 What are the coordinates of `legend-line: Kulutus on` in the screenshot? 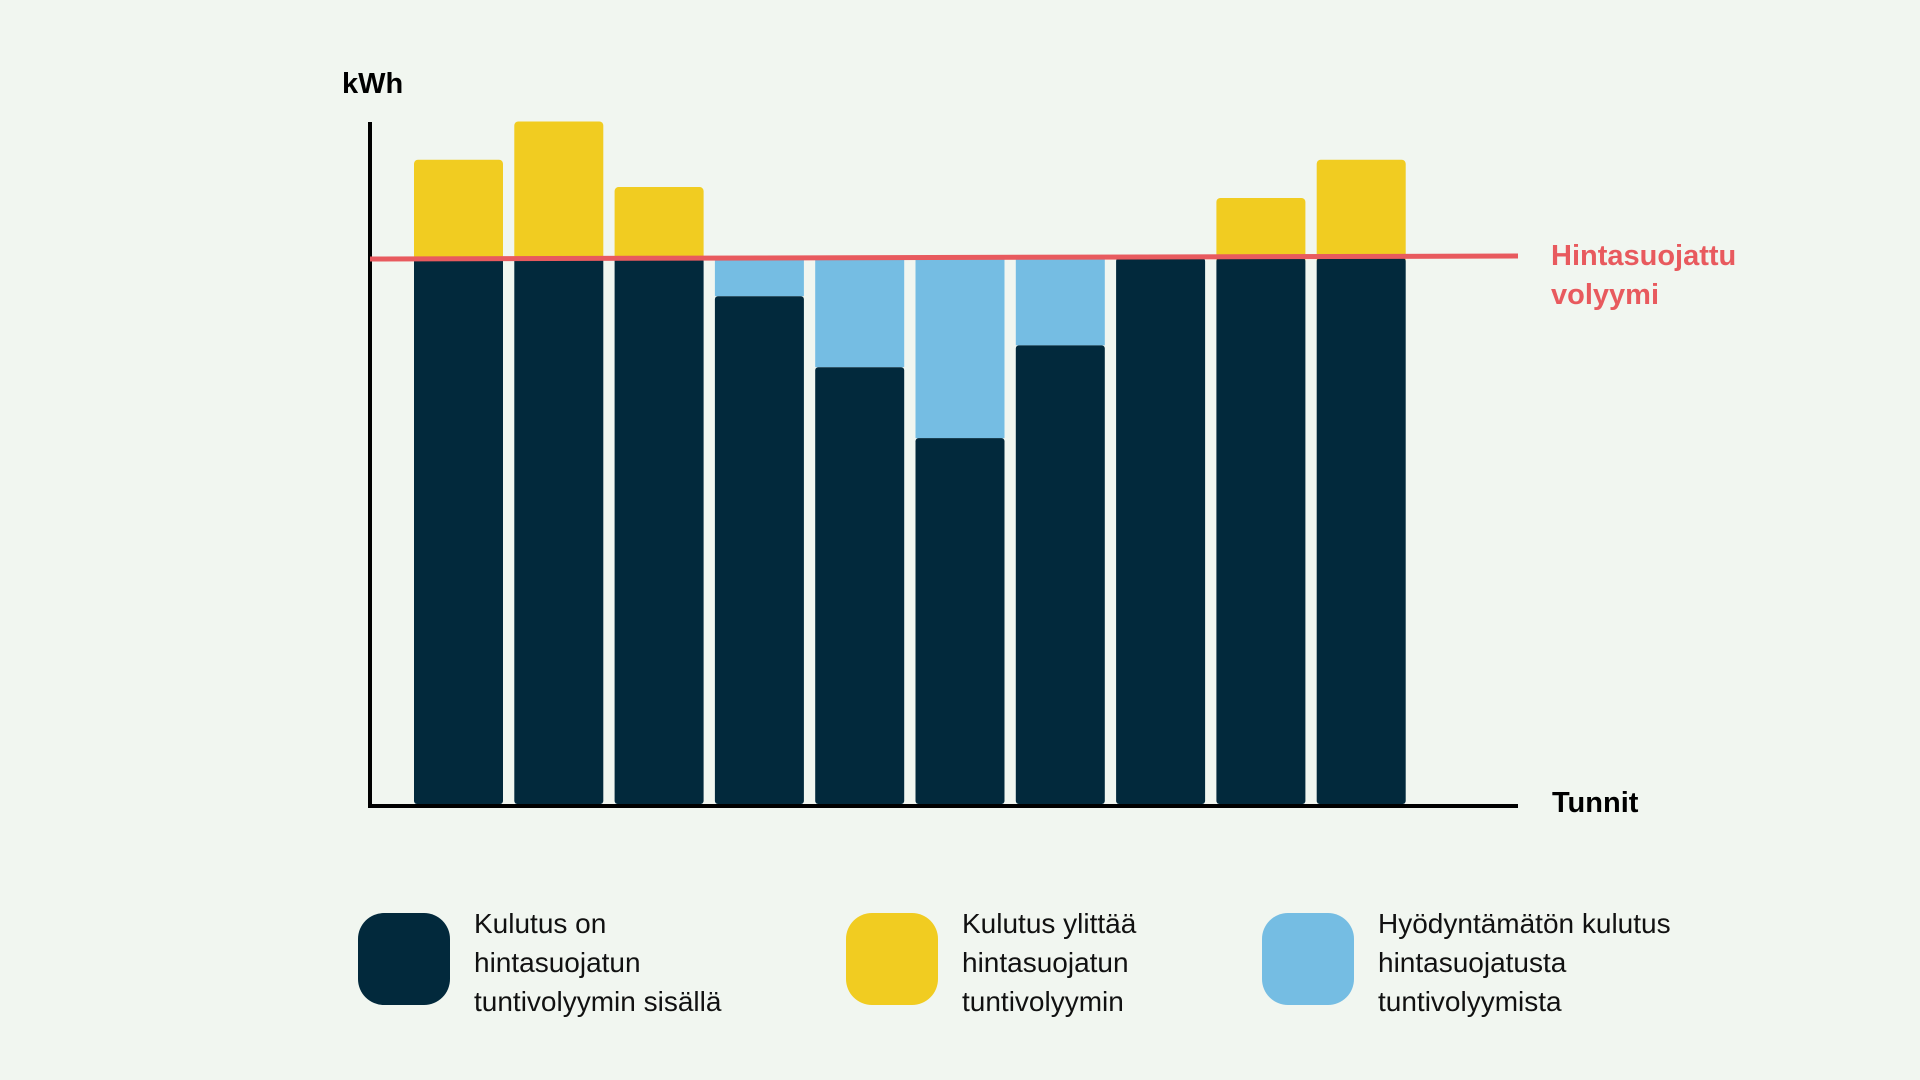 It's located at (540, 923).